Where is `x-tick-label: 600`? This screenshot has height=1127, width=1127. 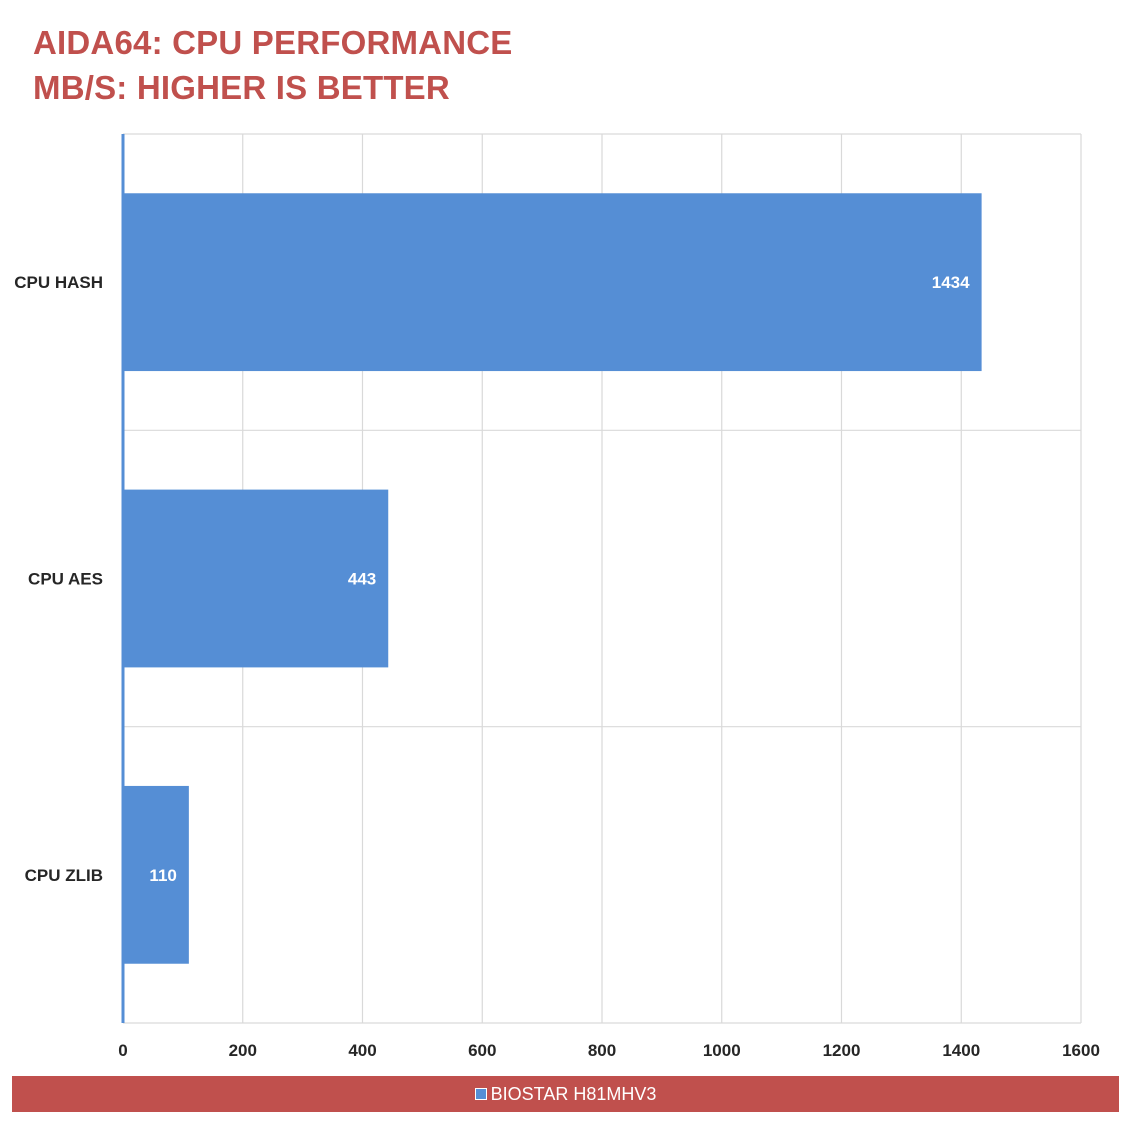 x-tick-label: 600 is located at coordinates (482, 1050).